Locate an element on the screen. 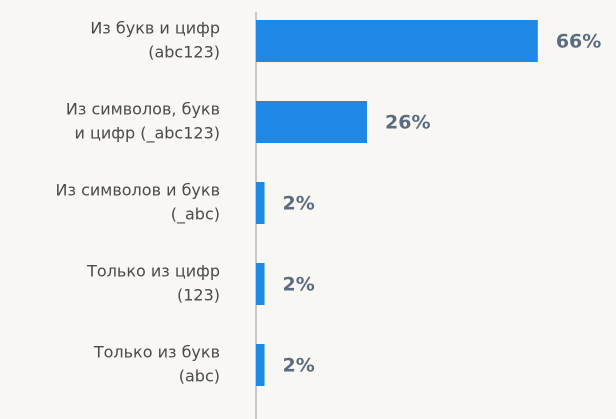  category-label: (abc123) is located at coordinates (184, 52).